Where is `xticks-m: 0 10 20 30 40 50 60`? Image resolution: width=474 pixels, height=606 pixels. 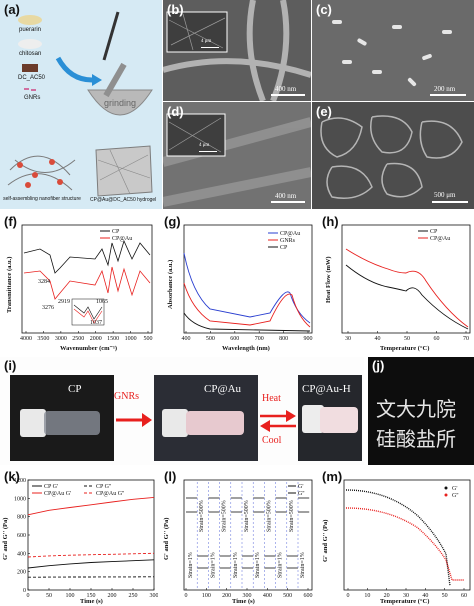 xticks-m: 0 10 20 30 40 50 60 is located at coordinates (407, 593).